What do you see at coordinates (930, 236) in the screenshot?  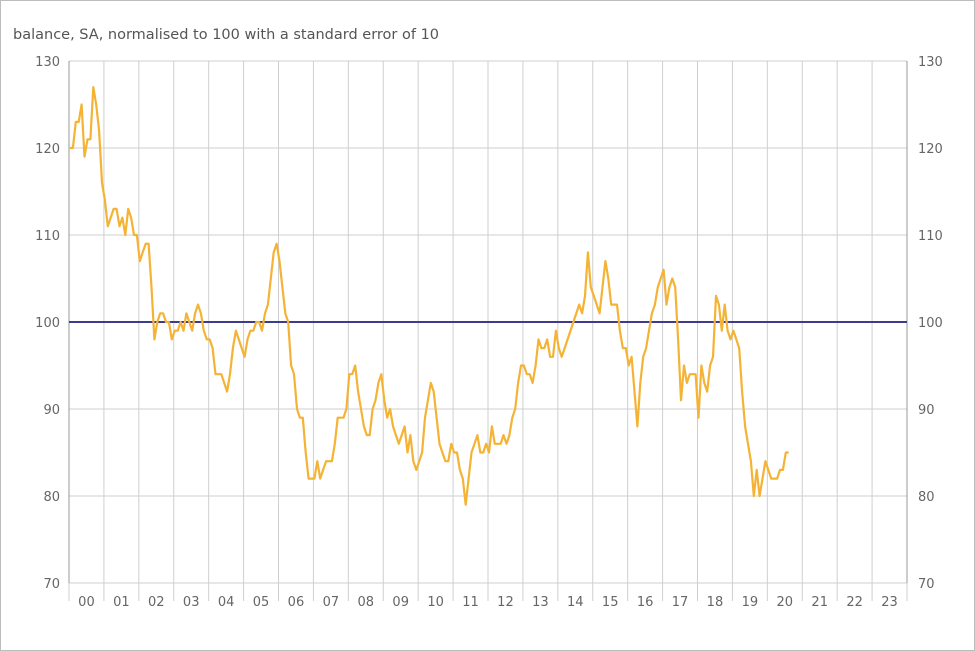 I see `y-tick-label-right: 110` at bounding box center [930, 236].